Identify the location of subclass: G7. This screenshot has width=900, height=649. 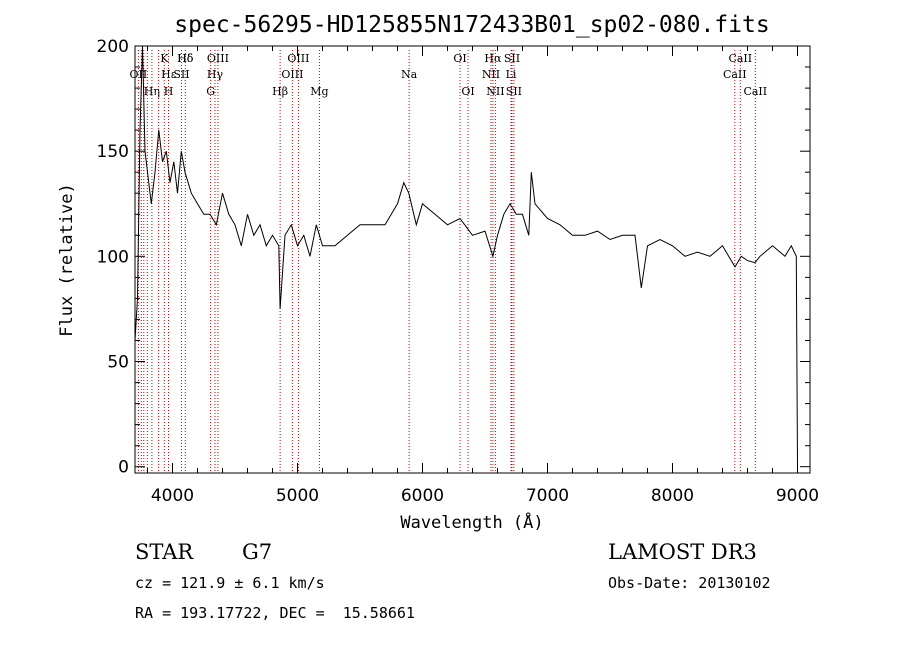
(257, 552).